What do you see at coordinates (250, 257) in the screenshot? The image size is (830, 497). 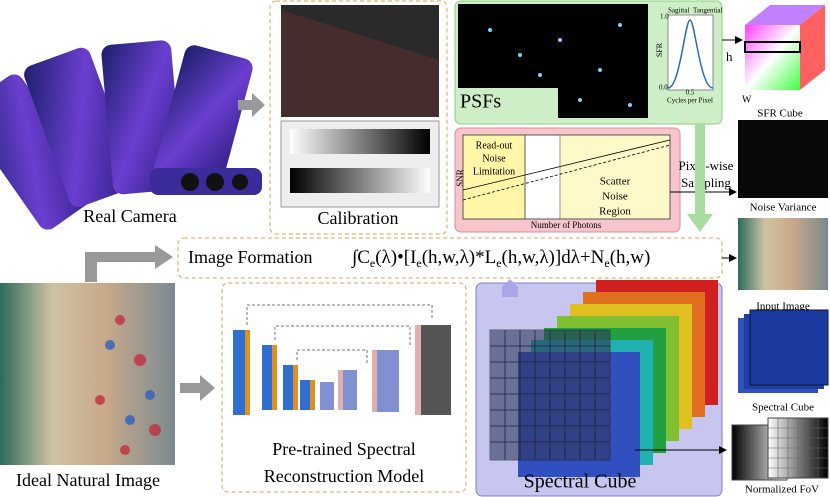 I see `image-formation-label: Image Formation` at bounding box center [250, 257].